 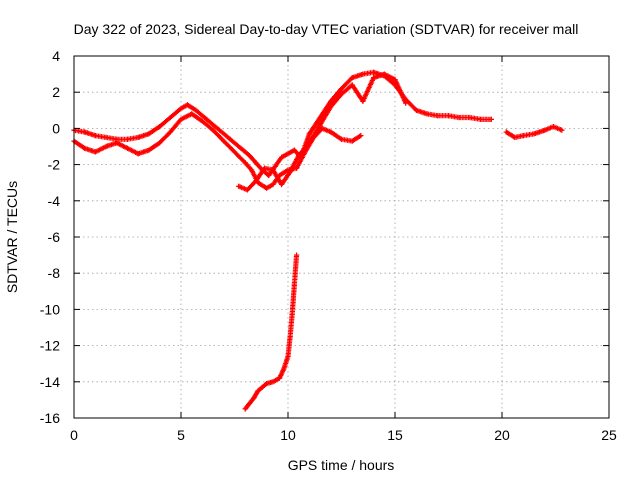 I want to click on x-tick-label: 0, so click(x=74, y=435).